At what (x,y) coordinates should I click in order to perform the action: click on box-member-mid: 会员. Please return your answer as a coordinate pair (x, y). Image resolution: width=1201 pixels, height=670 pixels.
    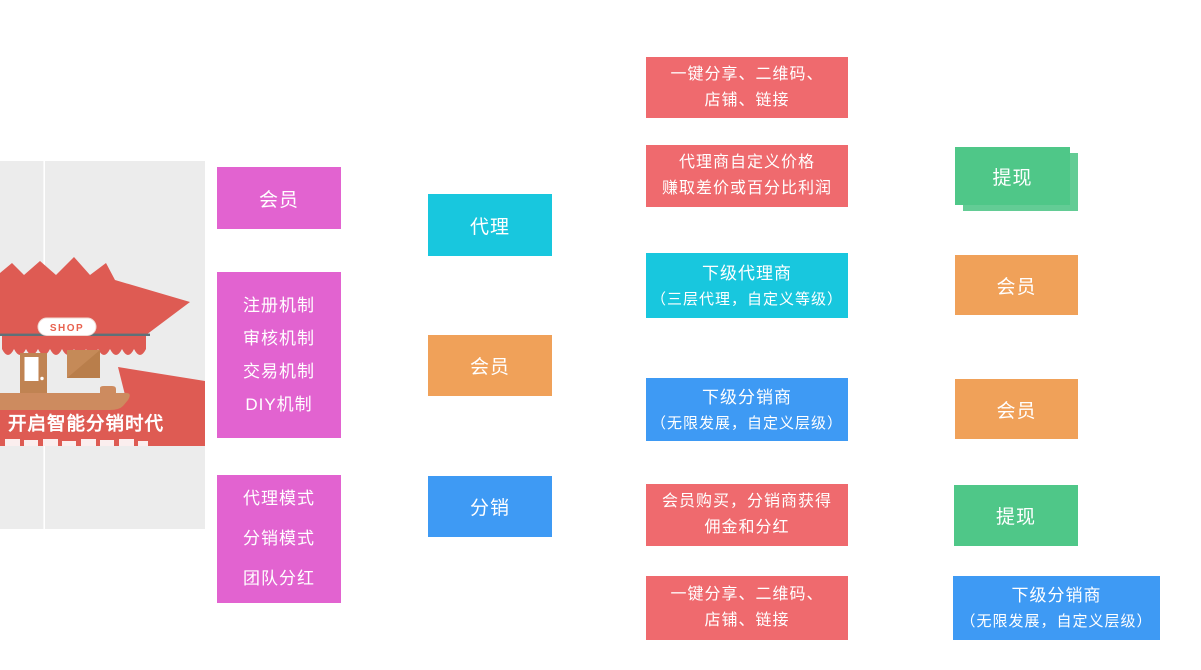
    Looking at the image, I should click on (490, 365).